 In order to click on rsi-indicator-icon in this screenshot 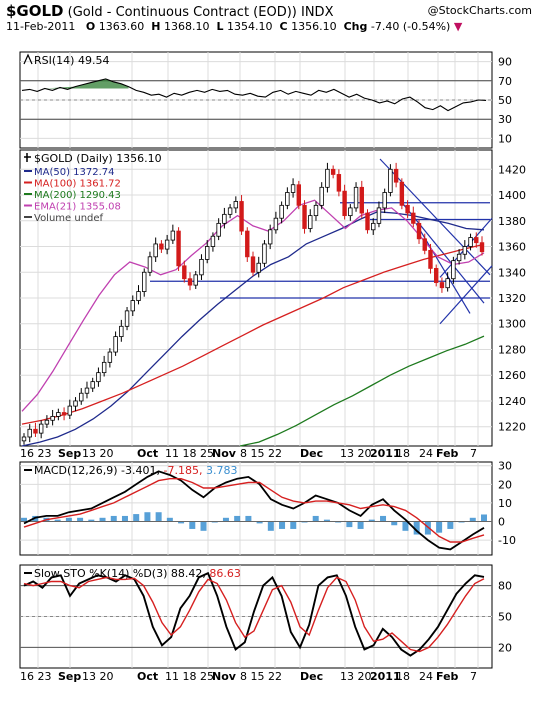, I will do `click(28, 59)`.